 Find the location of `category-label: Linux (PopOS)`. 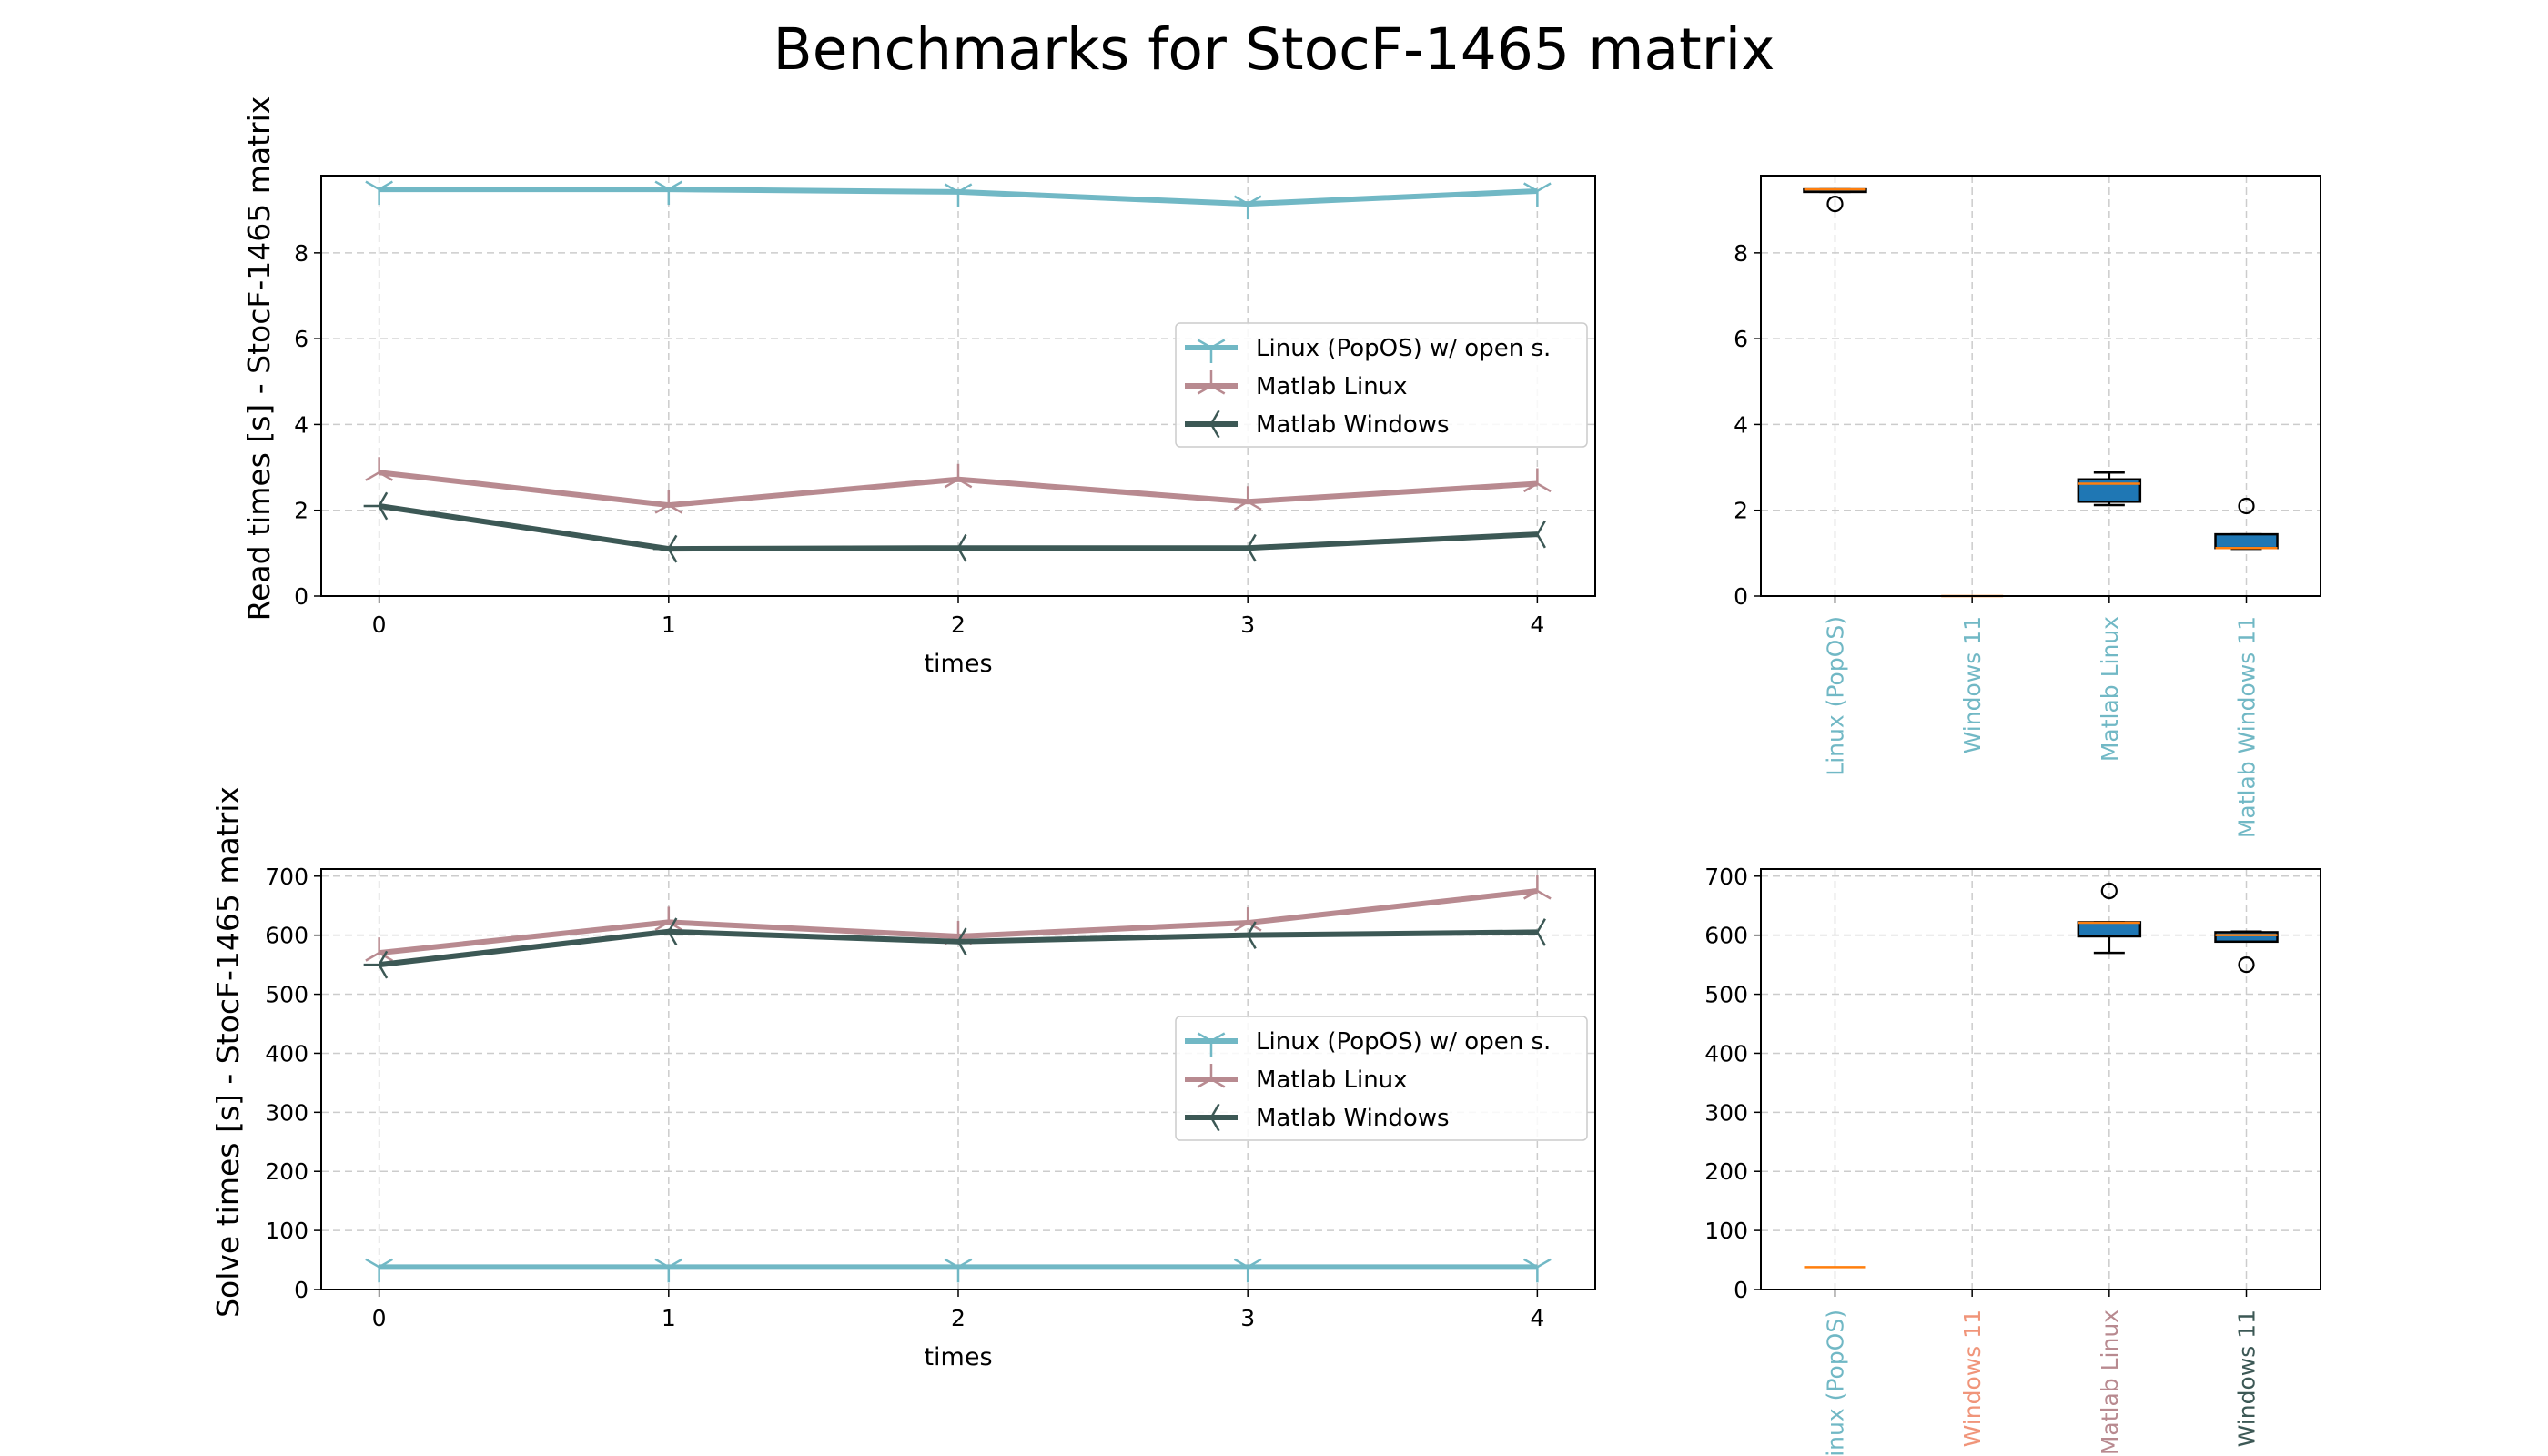

category-label: Linux (PopOS) is located at coordinates (1835, 1382).